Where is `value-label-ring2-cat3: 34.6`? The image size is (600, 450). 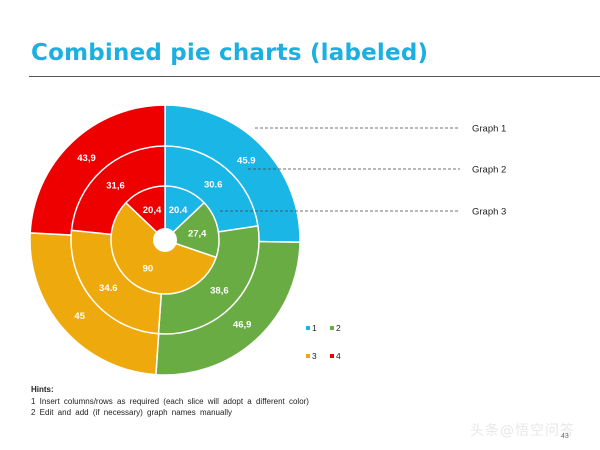
value-label-ring2-cat3: 34.6 is located at coordinates (108, 288).